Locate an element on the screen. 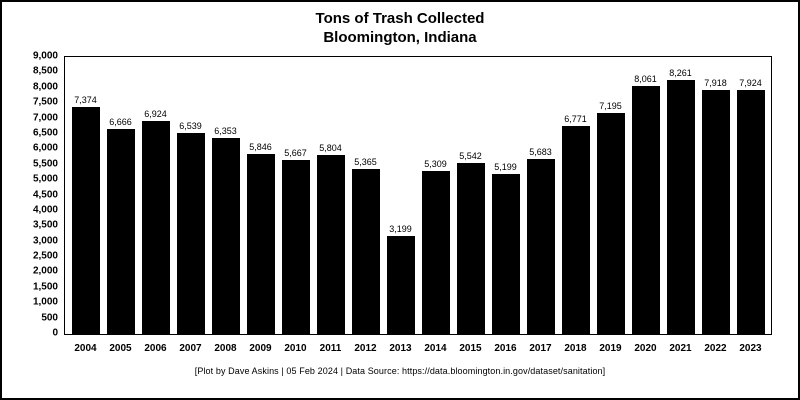  bar-slot: 7,918 is located at coordinates (715, 206).